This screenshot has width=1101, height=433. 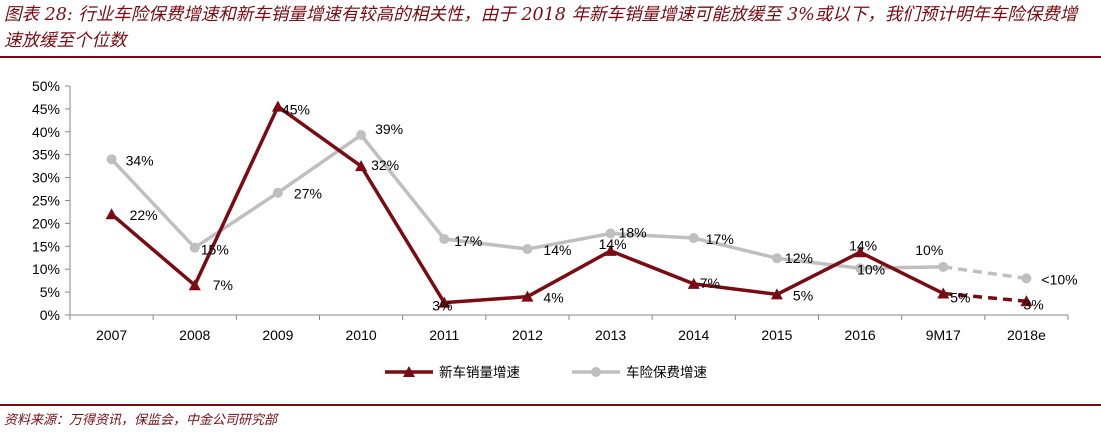 I want to click on y-tick-label: 5%, so click(x=50, y=292).